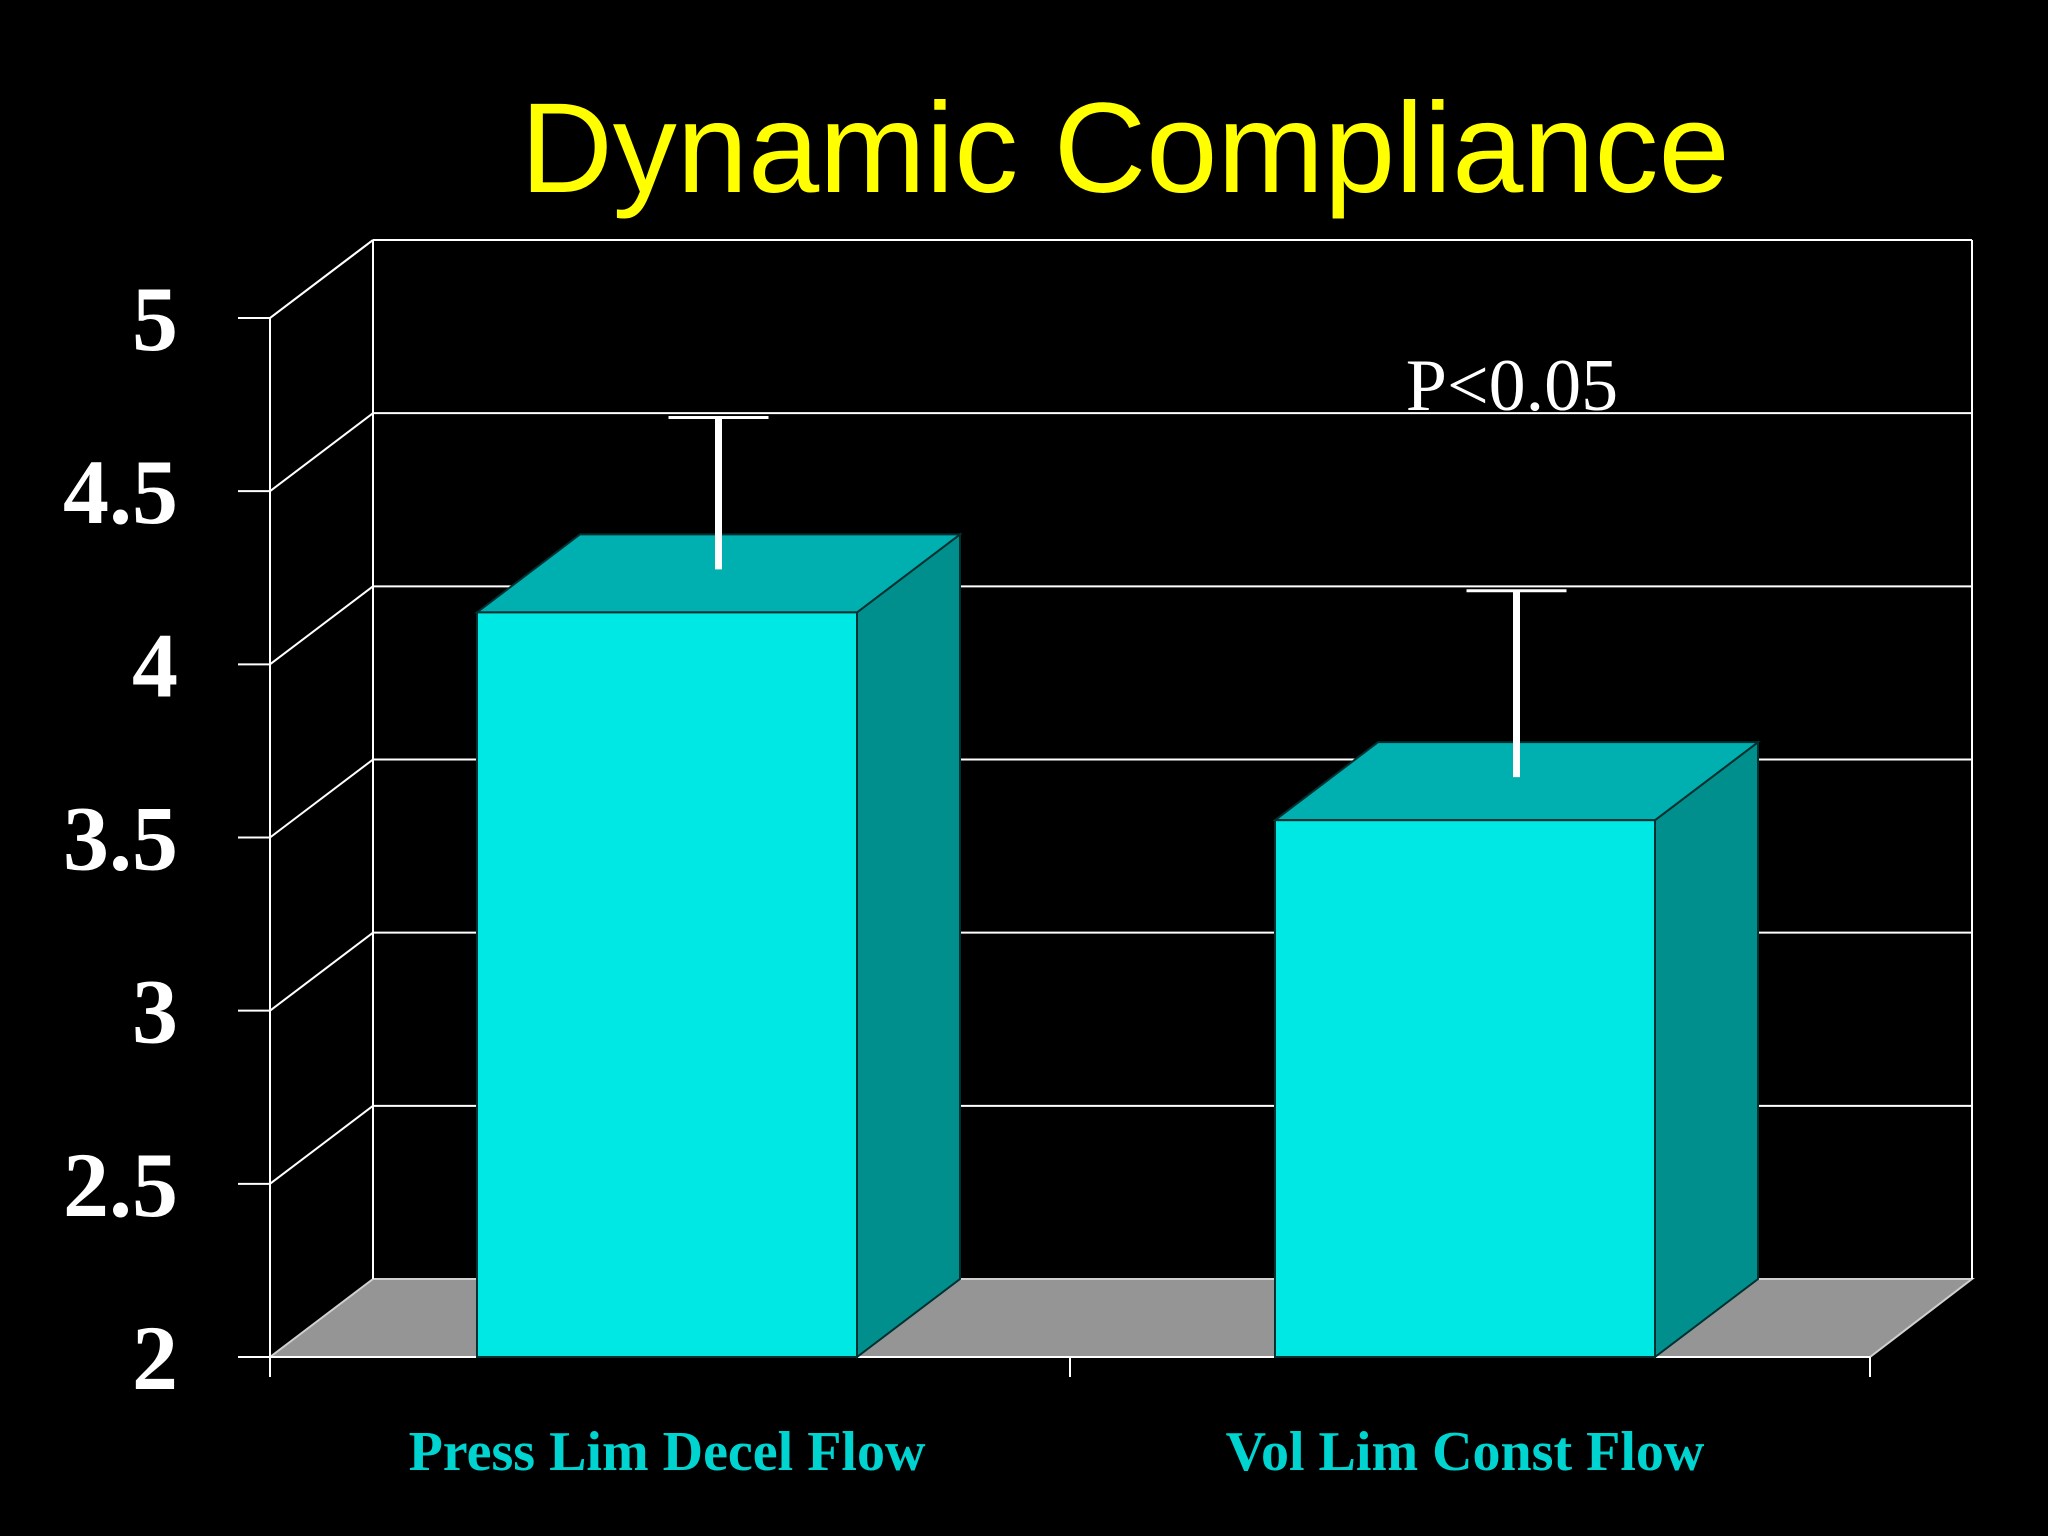 Image resolution: width=2048 pixels, height=1536 pixels. I want to click on y-tick-label: 5, so click(155, 319).